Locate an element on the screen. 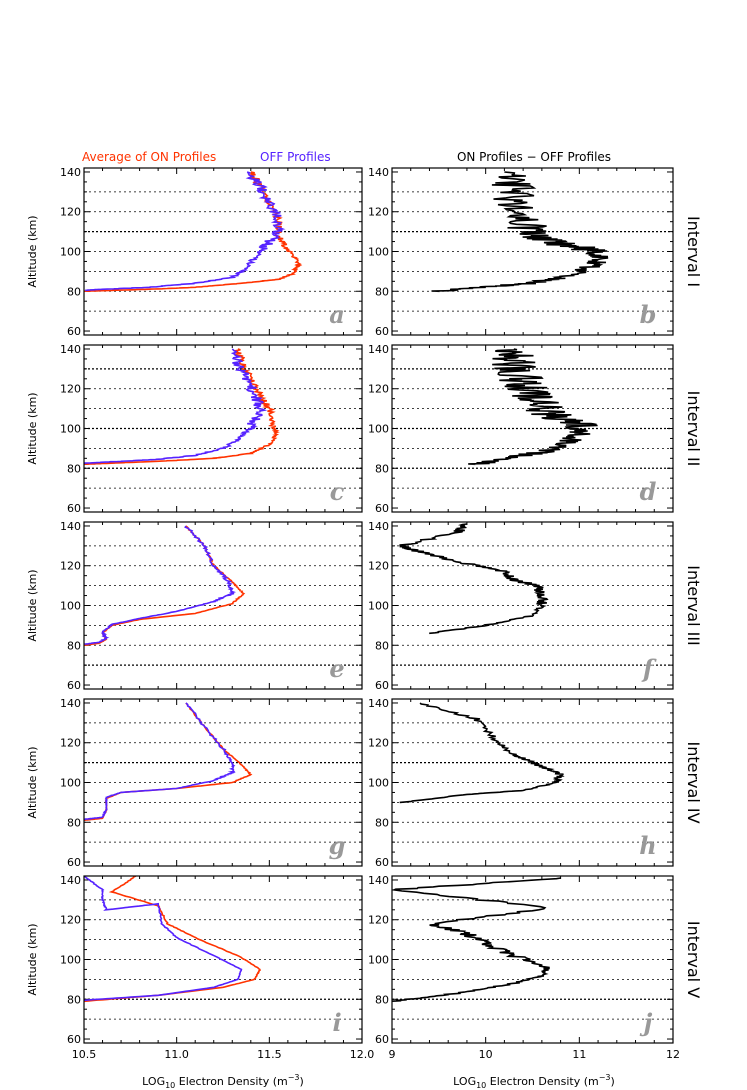 This screenshot has width=747, height=1090. panel-letter: e is located at coordinates (336, 668).